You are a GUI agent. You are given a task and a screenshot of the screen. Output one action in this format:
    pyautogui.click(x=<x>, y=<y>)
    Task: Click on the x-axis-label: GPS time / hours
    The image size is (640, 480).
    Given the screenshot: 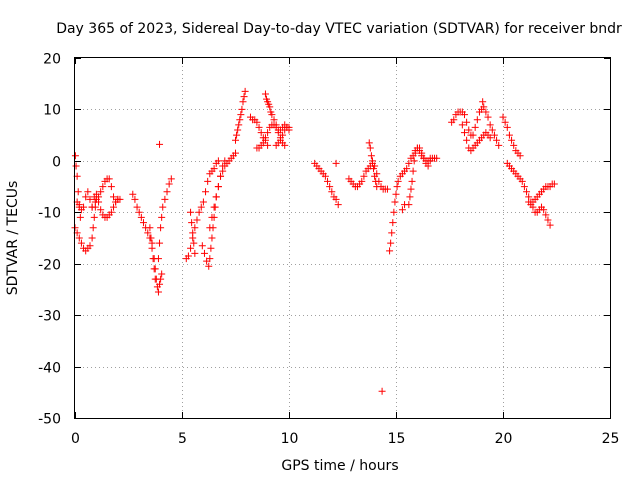 What is the action you would take?
    pyautogui.click(x=339, y=466)
    